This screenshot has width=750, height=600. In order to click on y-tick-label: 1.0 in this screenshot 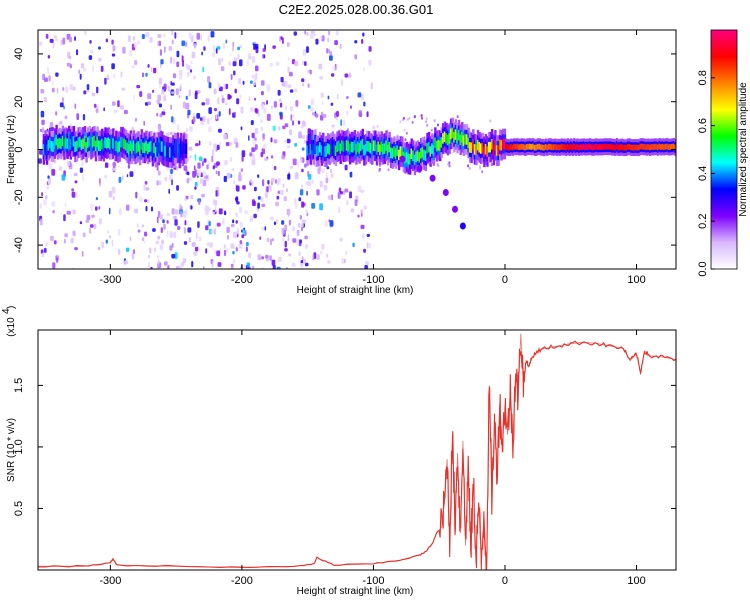, I will do `click(19, 446)`.